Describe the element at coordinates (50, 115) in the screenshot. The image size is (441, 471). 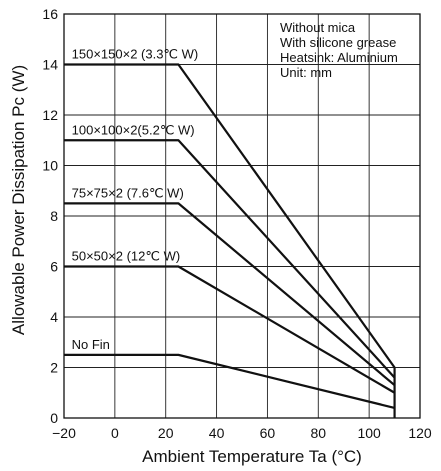
I see `y-tick-label: 12` at that location.